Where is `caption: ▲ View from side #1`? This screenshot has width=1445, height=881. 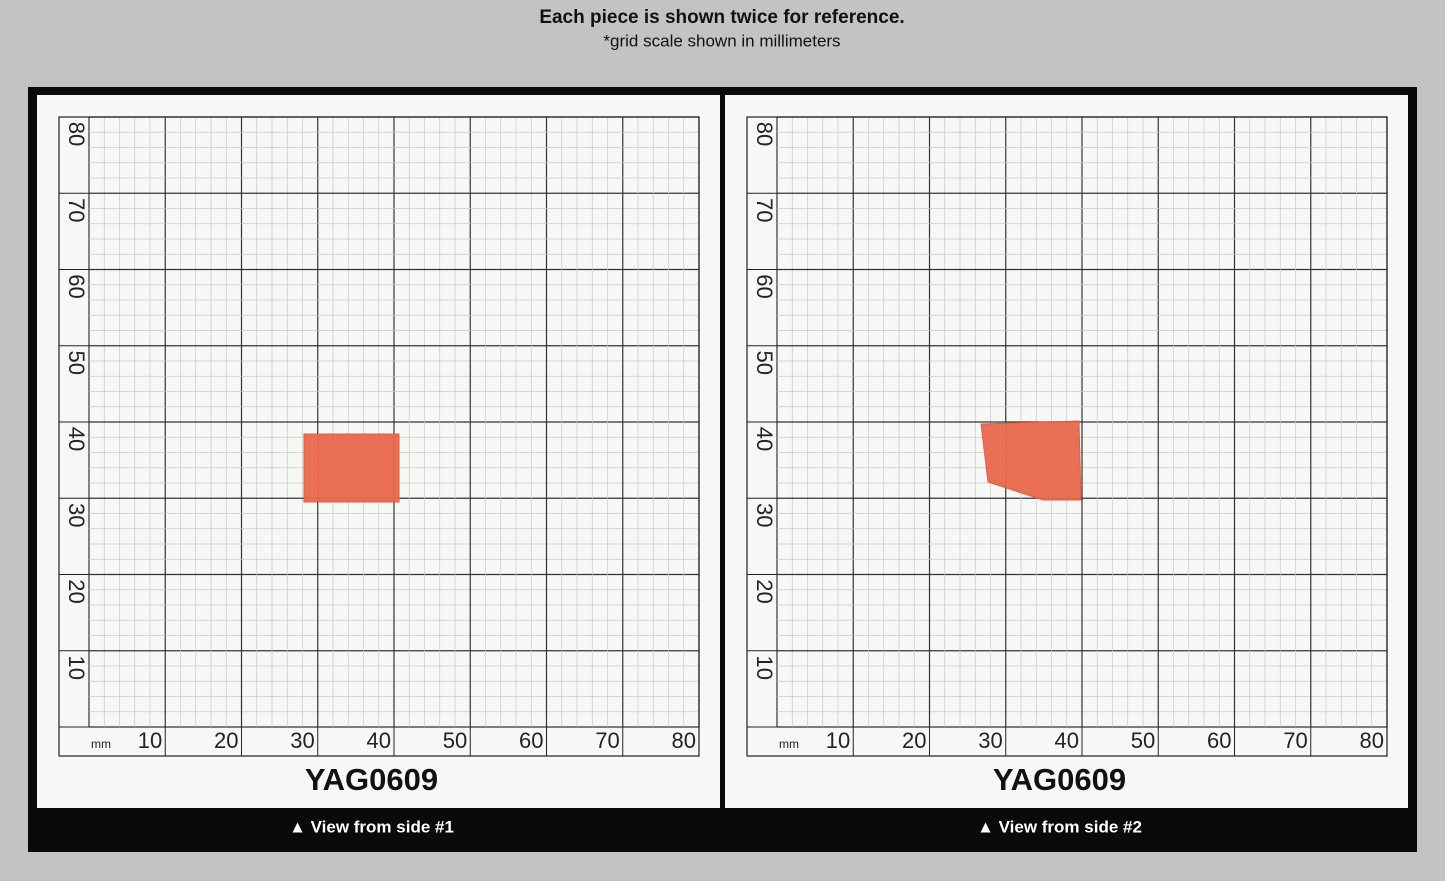
caption: ▲ View from side #1 is located at coordinates (371, 826).